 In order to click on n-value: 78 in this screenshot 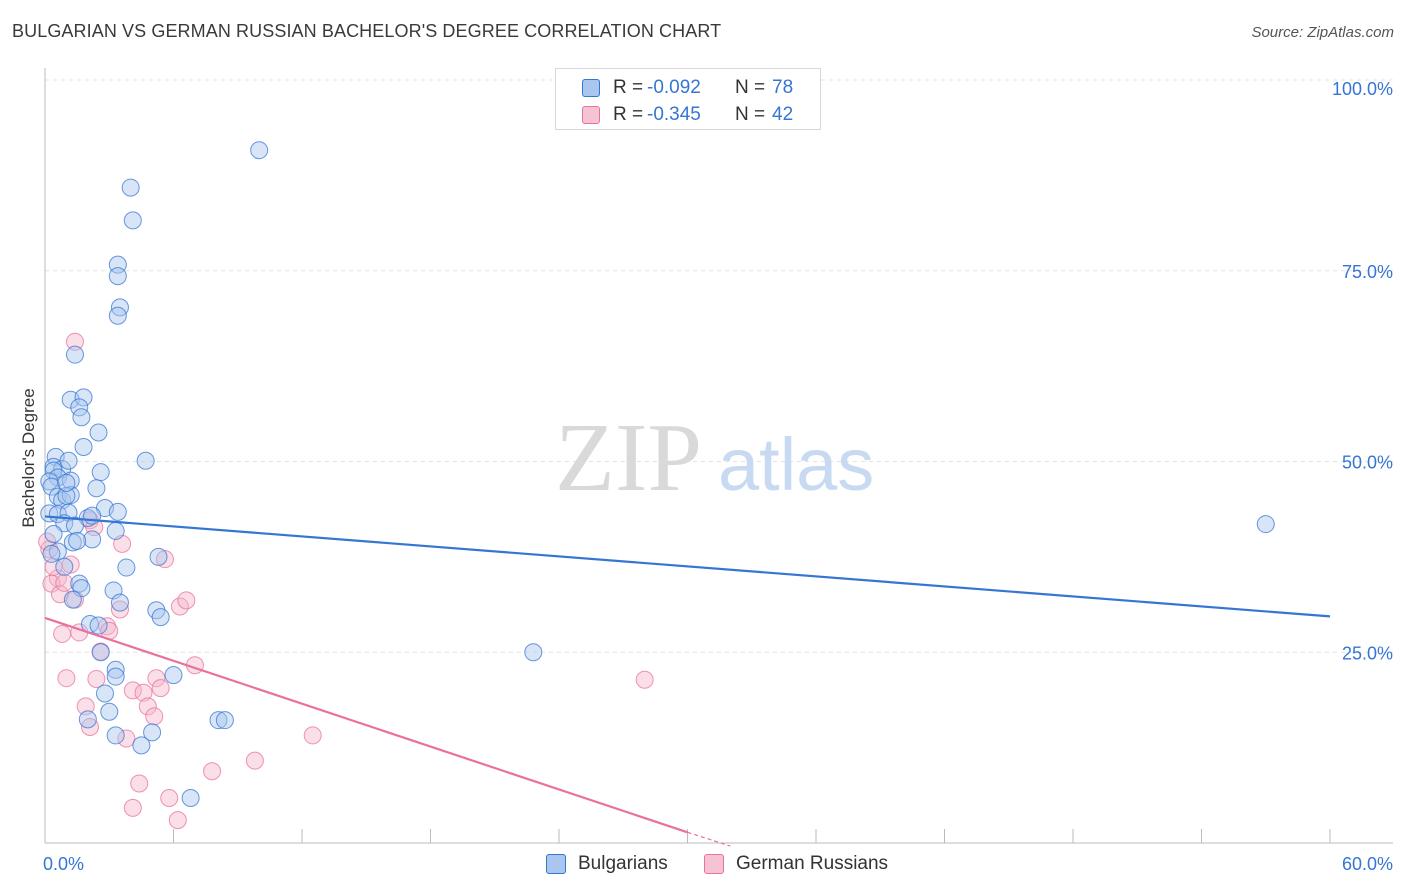, I will do `click(783, 87)`.